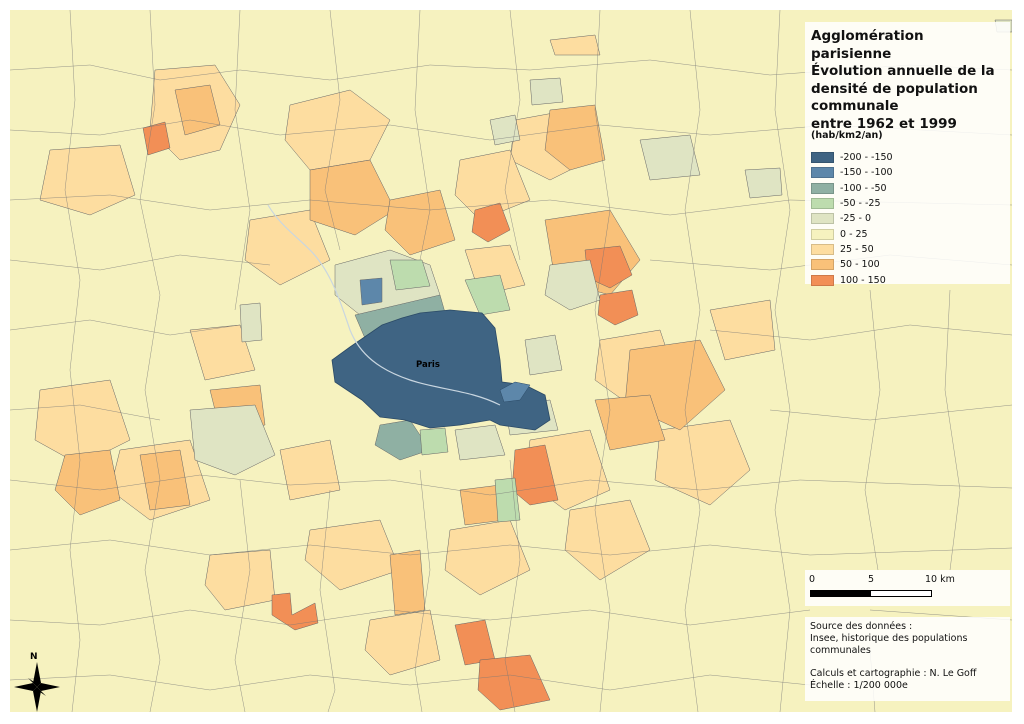  Describe the element at coordinates (441, 370) in the screenshot. I see `paris-commune` at that location.